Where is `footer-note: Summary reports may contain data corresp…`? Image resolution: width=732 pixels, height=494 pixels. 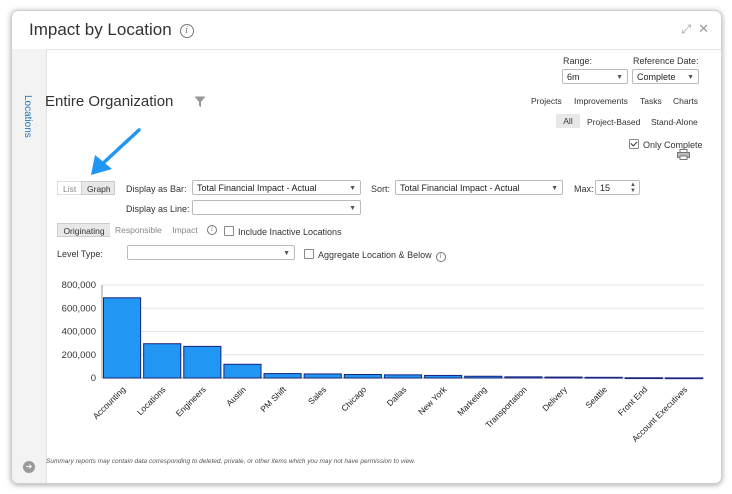
footer-note: Summary reports may contain data corresp… is located at coordinates (231, 461).